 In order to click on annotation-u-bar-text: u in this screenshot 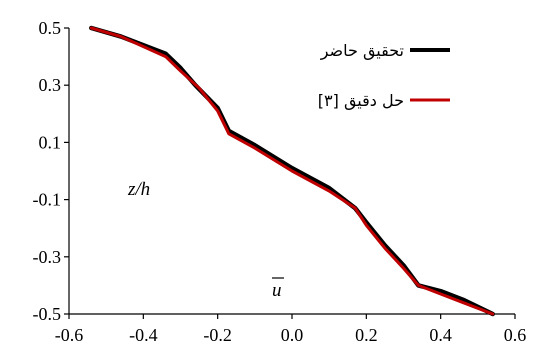, I will do `click(277, 290)`.